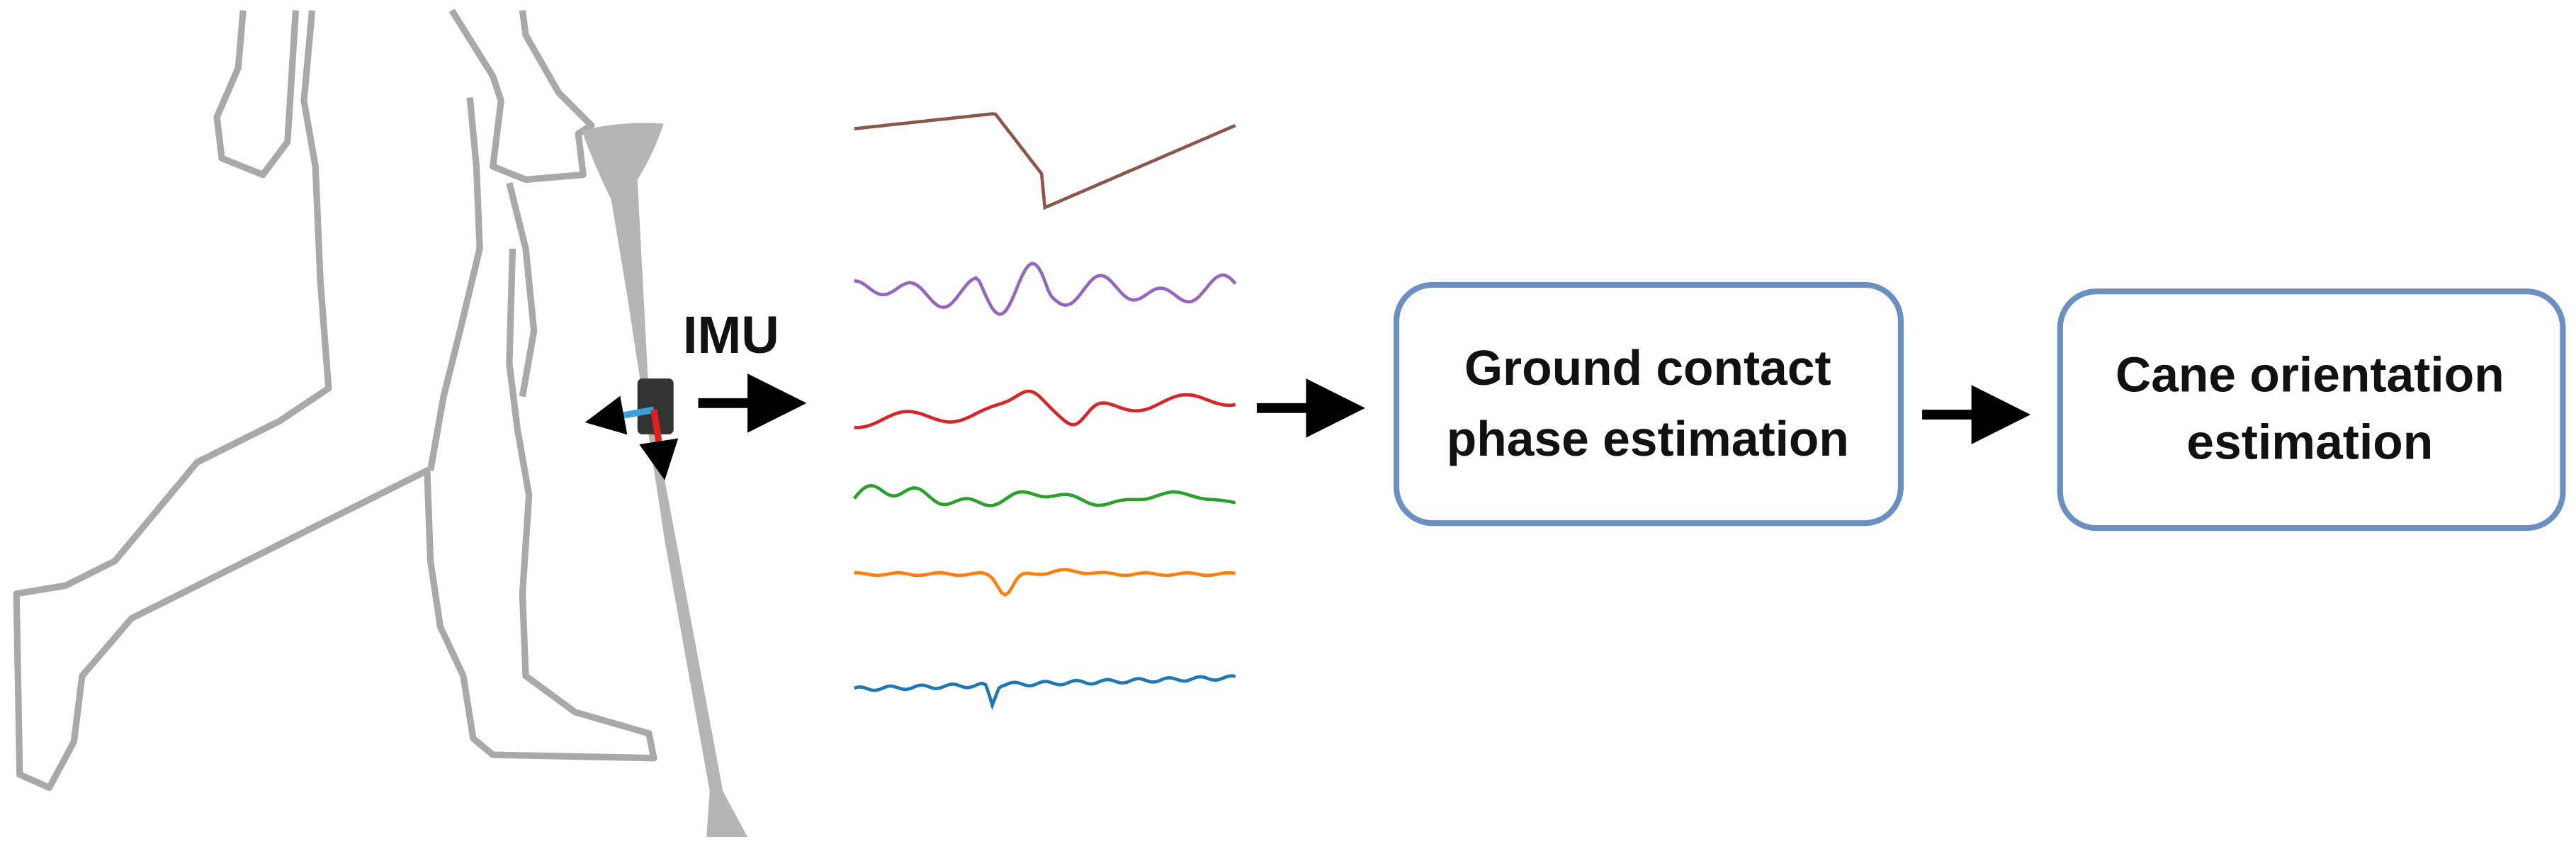  Describe the element at coordinates (731, 335) in the screenshot. I see `imu-label: IMU` at that location.